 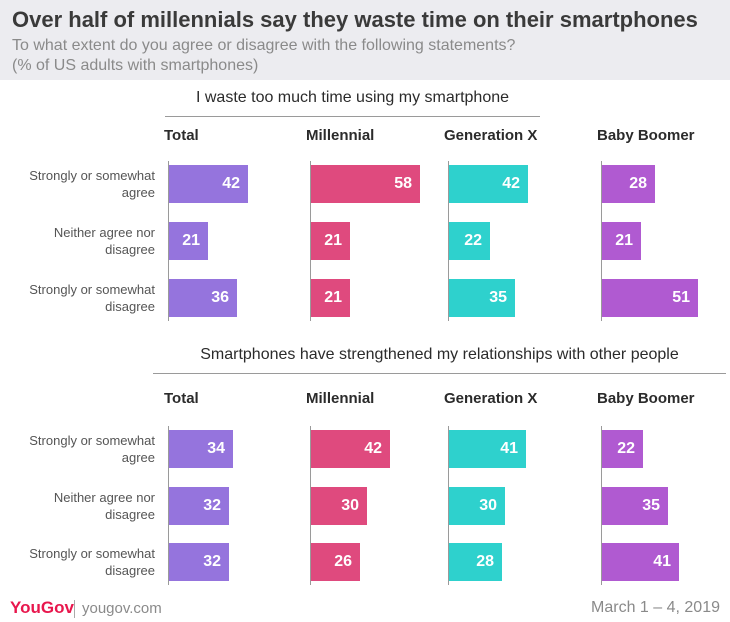 I want to click on data-label: 58, so click(x=403, y=183).